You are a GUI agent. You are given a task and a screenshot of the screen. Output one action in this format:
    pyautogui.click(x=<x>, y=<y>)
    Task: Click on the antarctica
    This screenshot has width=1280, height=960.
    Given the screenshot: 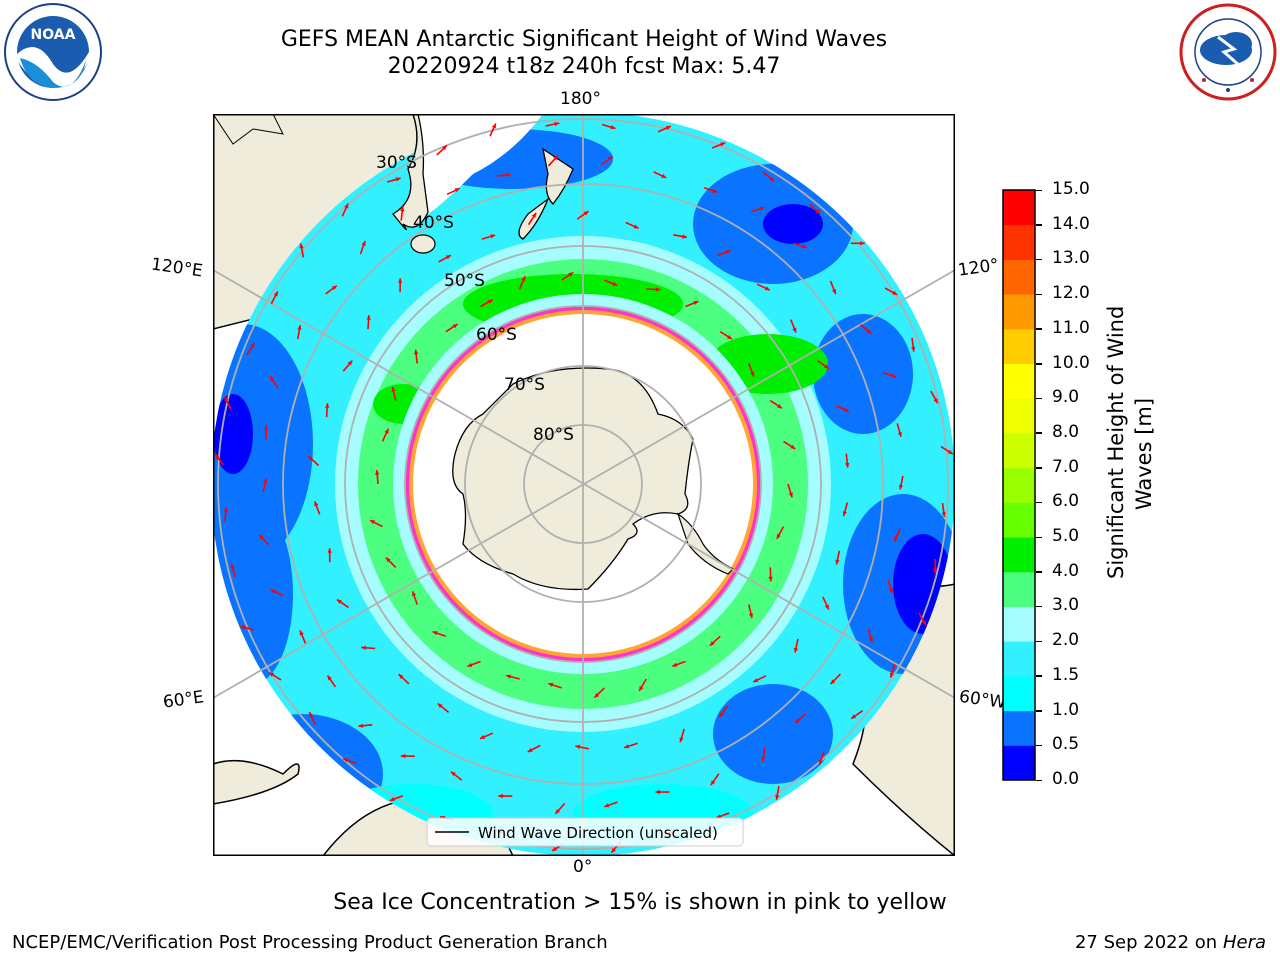 What is the action you would take?
    pyautogui.click(x=573, y=479)
    